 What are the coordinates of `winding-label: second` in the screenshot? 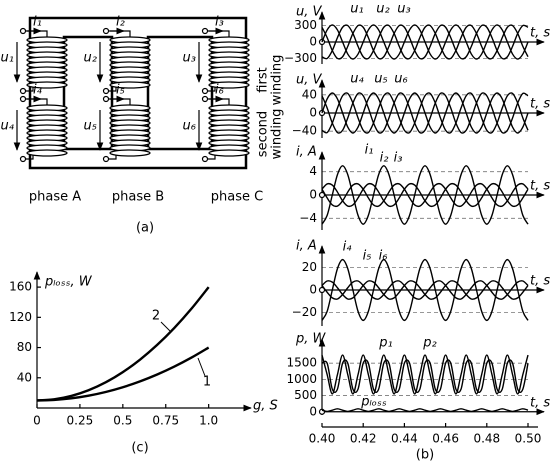 It's located at (263, 134).